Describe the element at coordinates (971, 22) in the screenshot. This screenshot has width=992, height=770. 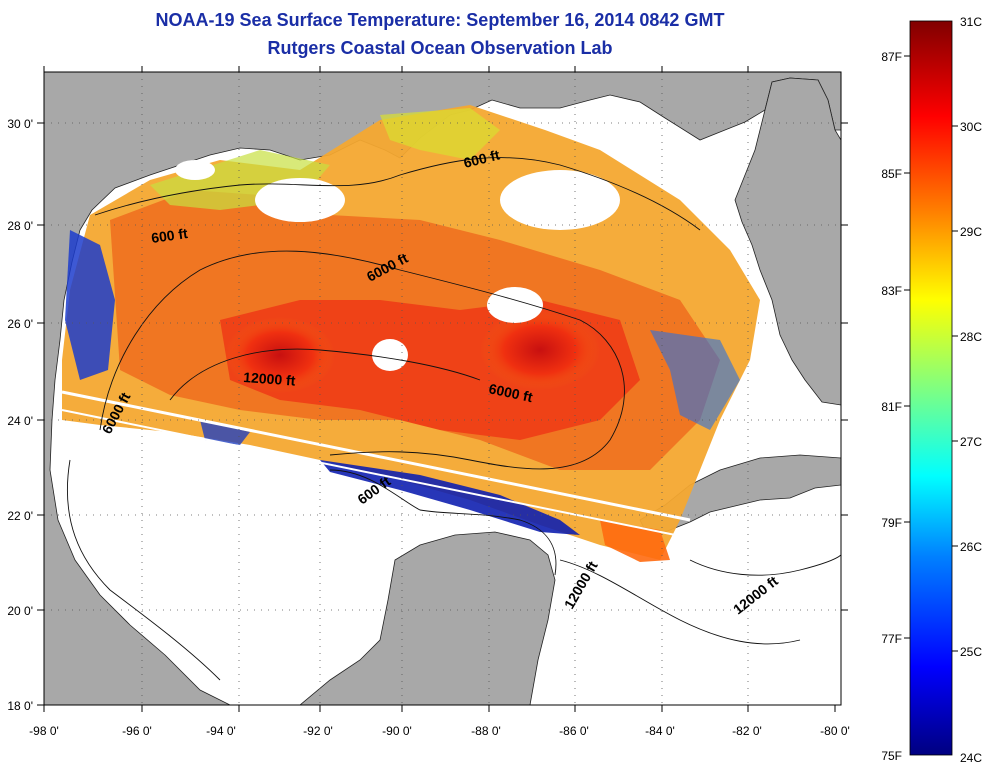
I see `celsius-label: 31C` at that location.